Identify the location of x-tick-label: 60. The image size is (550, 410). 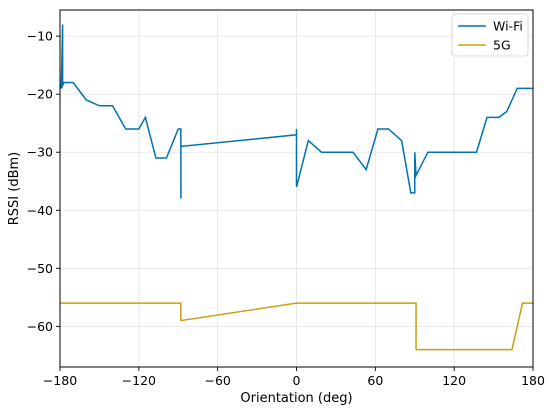
(375, 380).